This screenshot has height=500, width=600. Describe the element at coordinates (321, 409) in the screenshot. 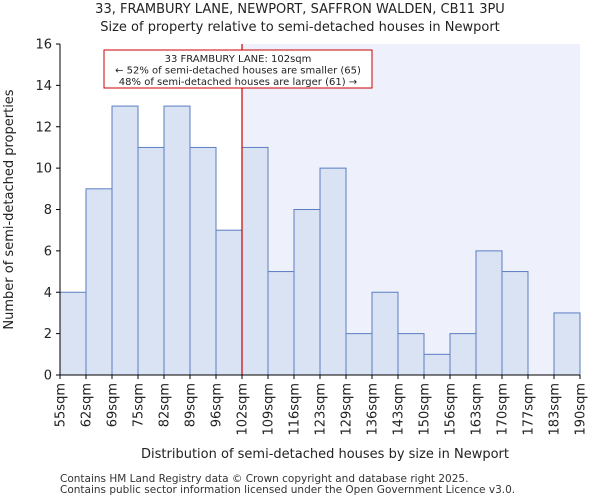

I see `x-tick-label: 123sqm` at that location.